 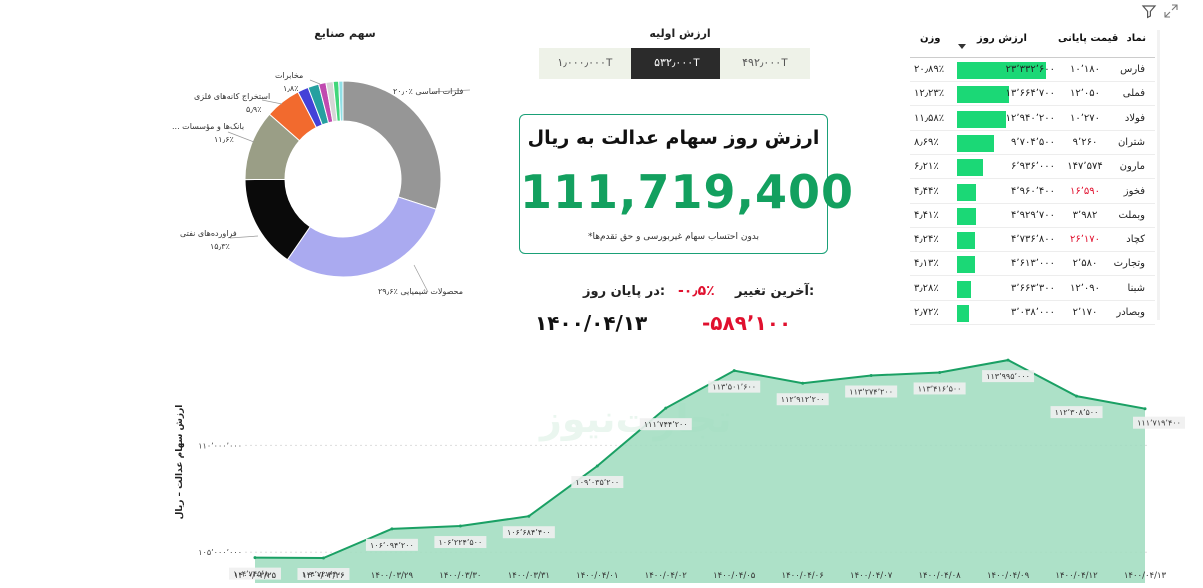 I want to click on table-row: کچاد ۲۶٬۱۷۰ ۴٬۷۳۶٬۸۰۰ ۴٫۲۴٪, so click(x=1032, y=241).